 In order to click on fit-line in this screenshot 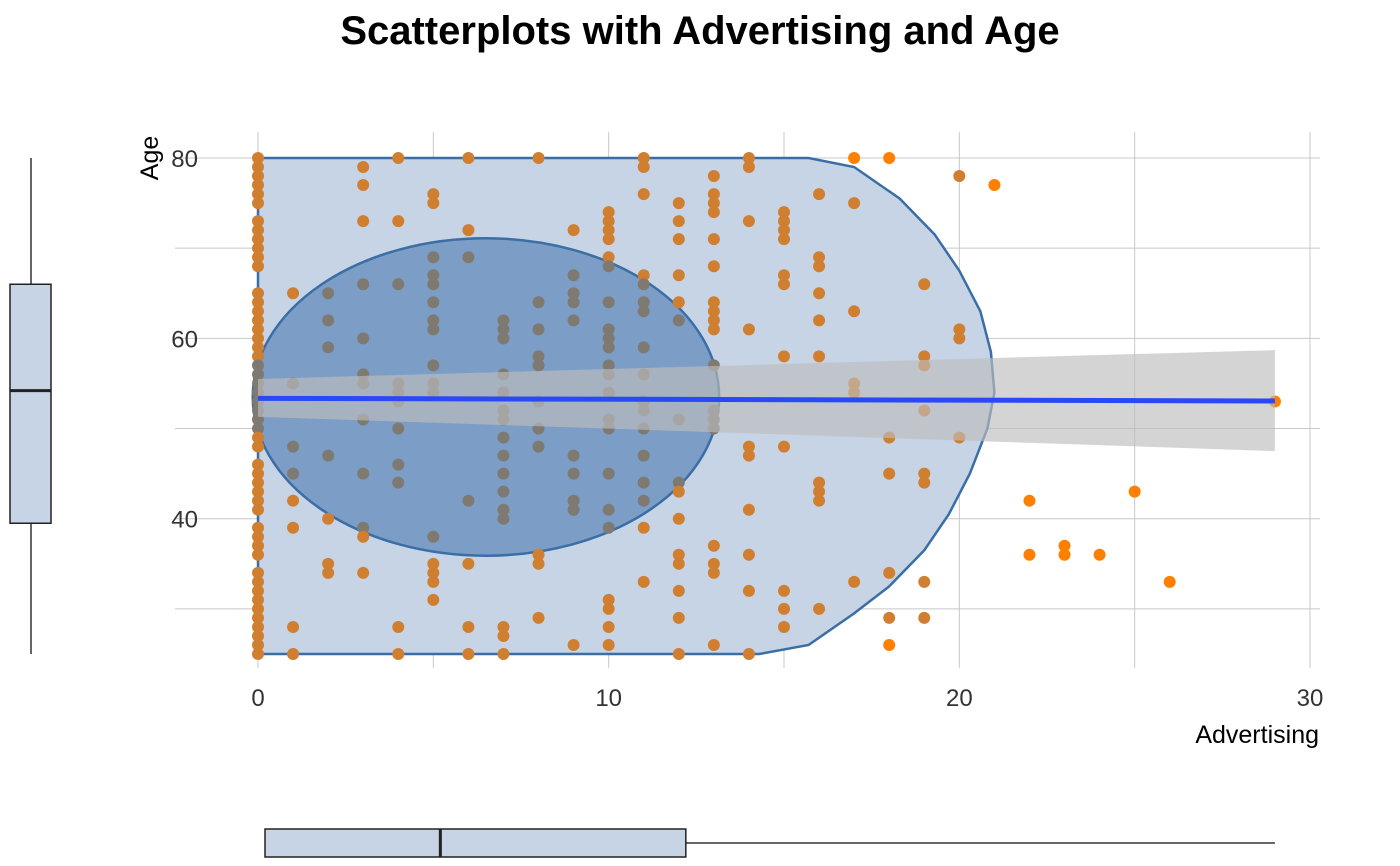, I will do `click(766, 399)`.